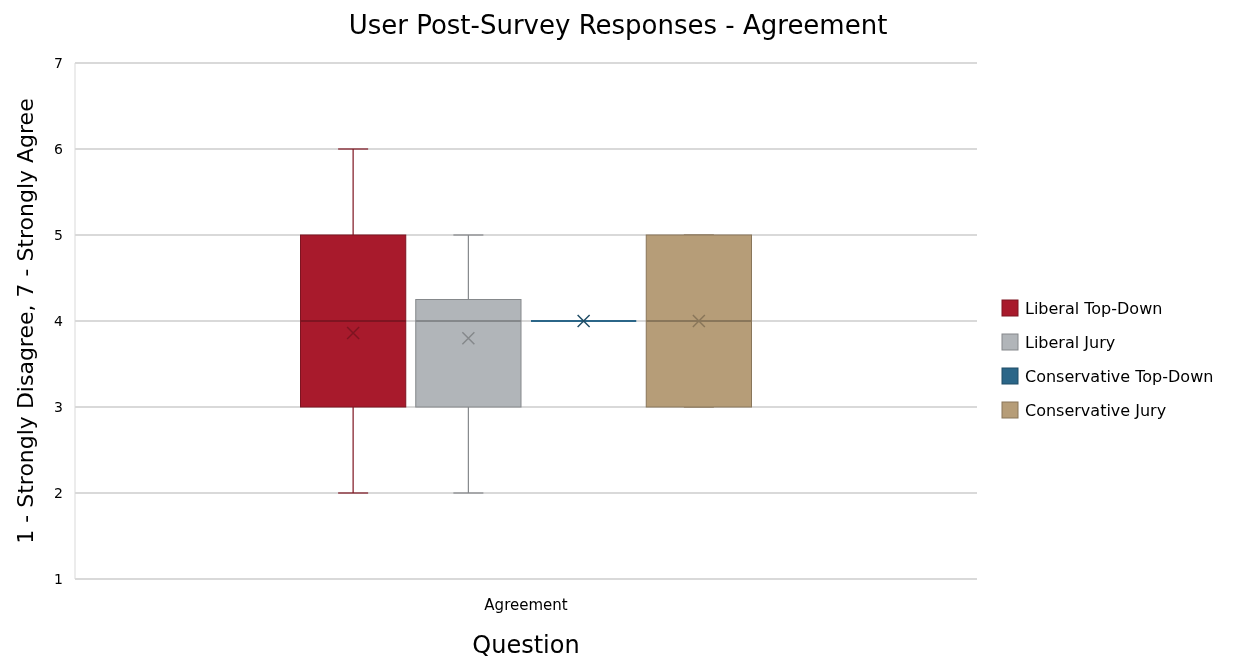 The width and height of the screenshot is (1234, 662). I want to click on y-tick-label: 4, so click(59, 320).